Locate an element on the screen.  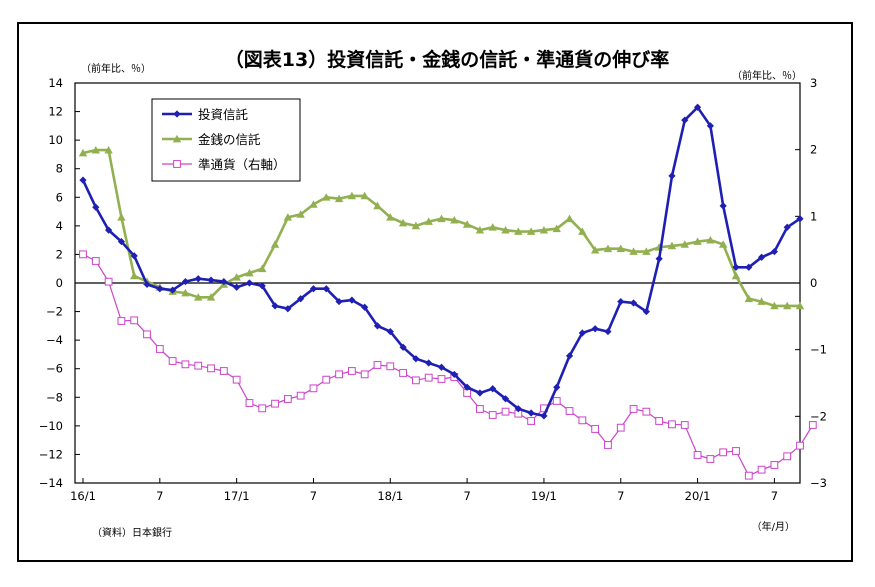
right-axis: 3 2 1 0 −1 −2 −3 is located at coordinates (811, 283).